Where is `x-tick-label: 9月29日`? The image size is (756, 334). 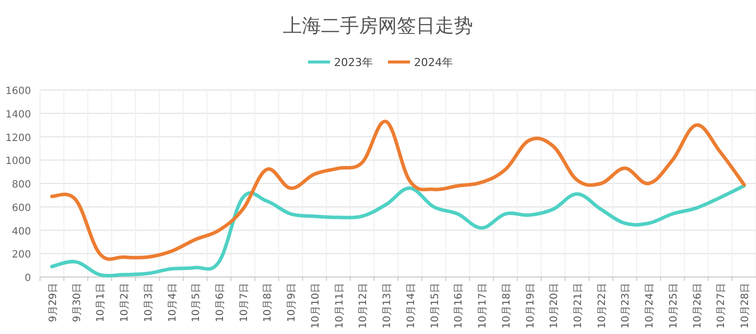 x-tick-label: 9月29日 is located at coordinates (53, 302).